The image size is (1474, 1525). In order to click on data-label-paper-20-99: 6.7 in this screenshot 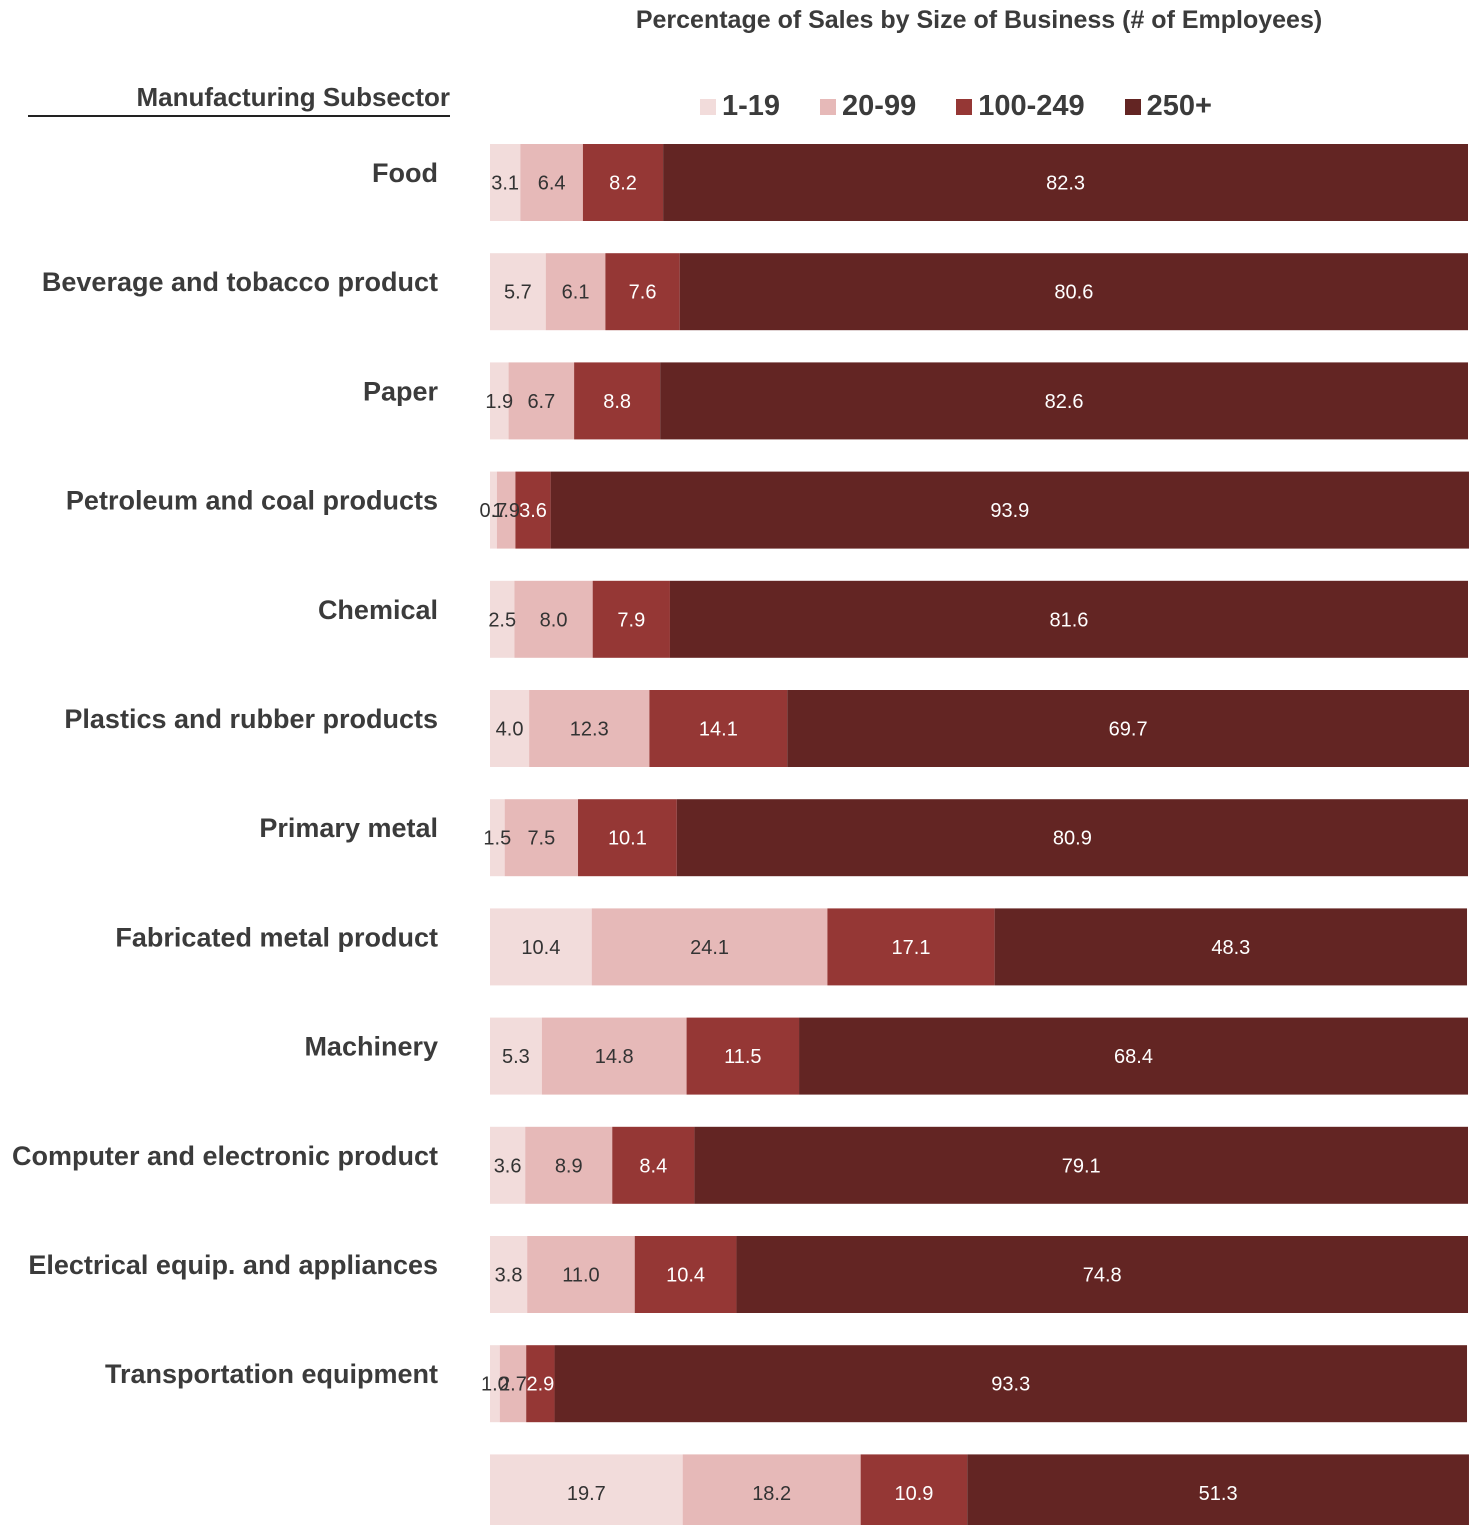, I will do `click(541, 402)`.